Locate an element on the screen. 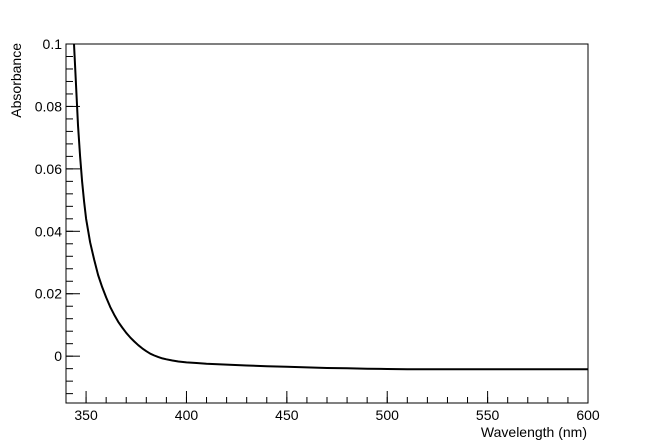 This screenshot has height=448, width=654. x-tick-label: 350 is located at coordinates (86, 415).